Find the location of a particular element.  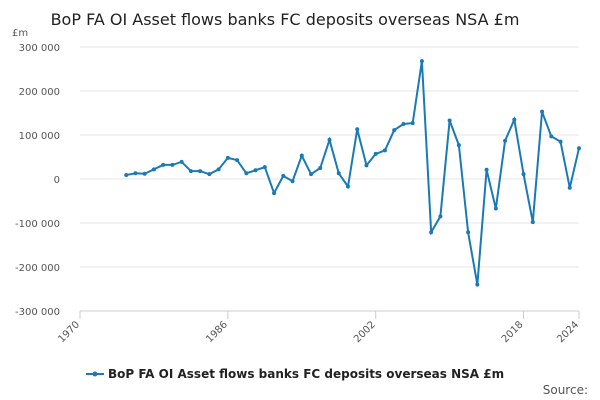

y-tick-label: 0 is located at coordinates (57, 180).